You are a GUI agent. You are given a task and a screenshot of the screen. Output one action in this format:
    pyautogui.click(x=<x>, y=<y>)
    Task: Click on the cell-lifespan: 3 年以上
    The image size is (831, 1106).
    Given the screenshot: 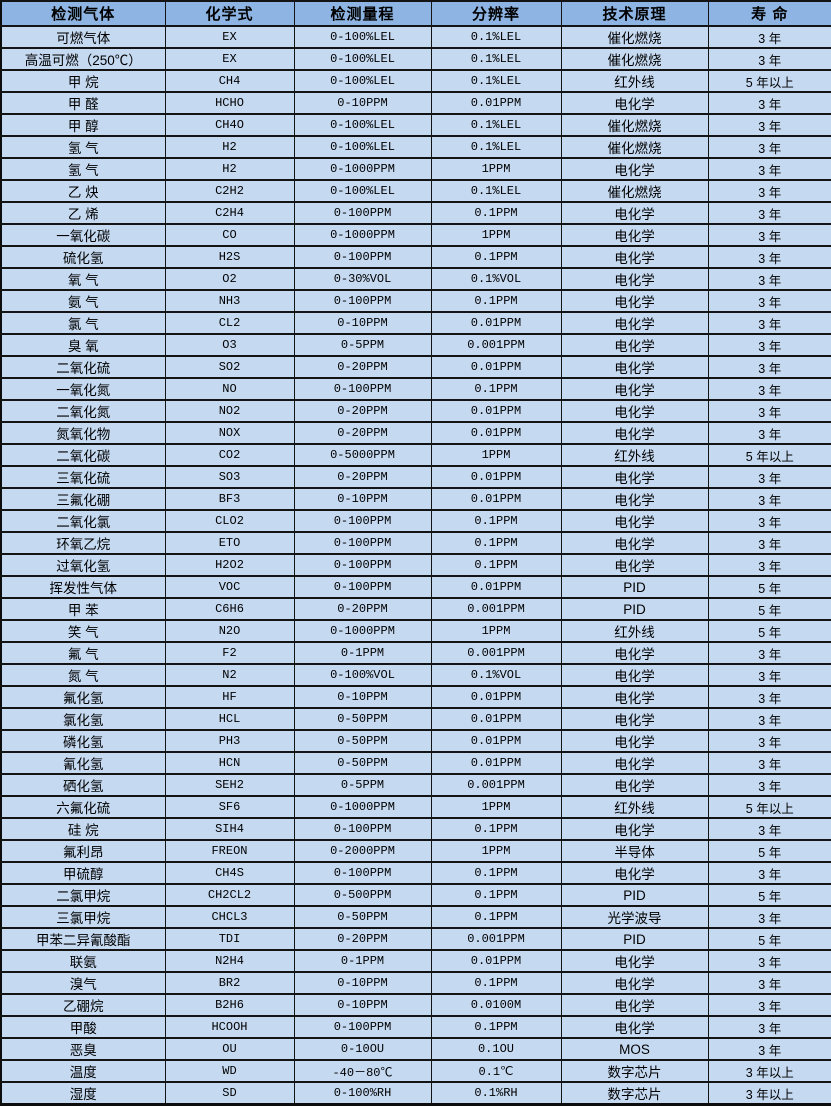 What is the action you would take?
    pyautogui.click(x=769, y=1071)
    